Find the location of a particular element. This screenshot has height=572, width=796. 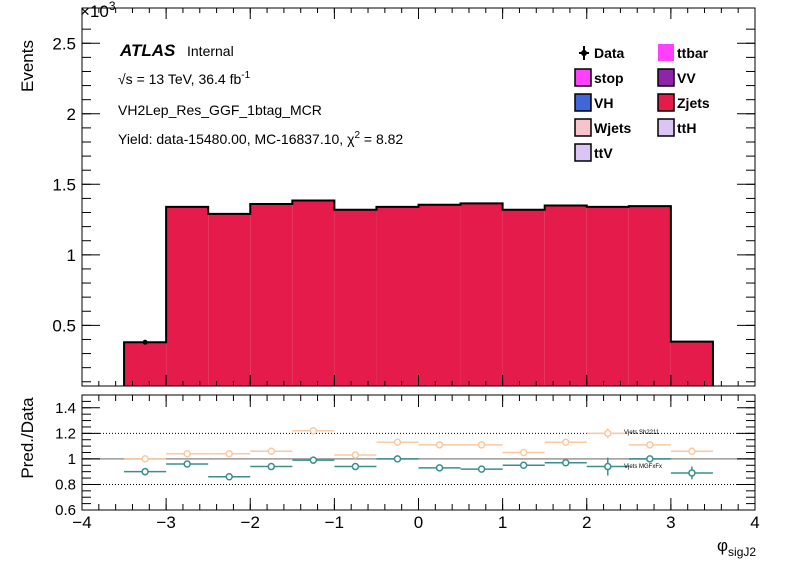

x-tick-label: −2 is located at coordinates (250, 522).